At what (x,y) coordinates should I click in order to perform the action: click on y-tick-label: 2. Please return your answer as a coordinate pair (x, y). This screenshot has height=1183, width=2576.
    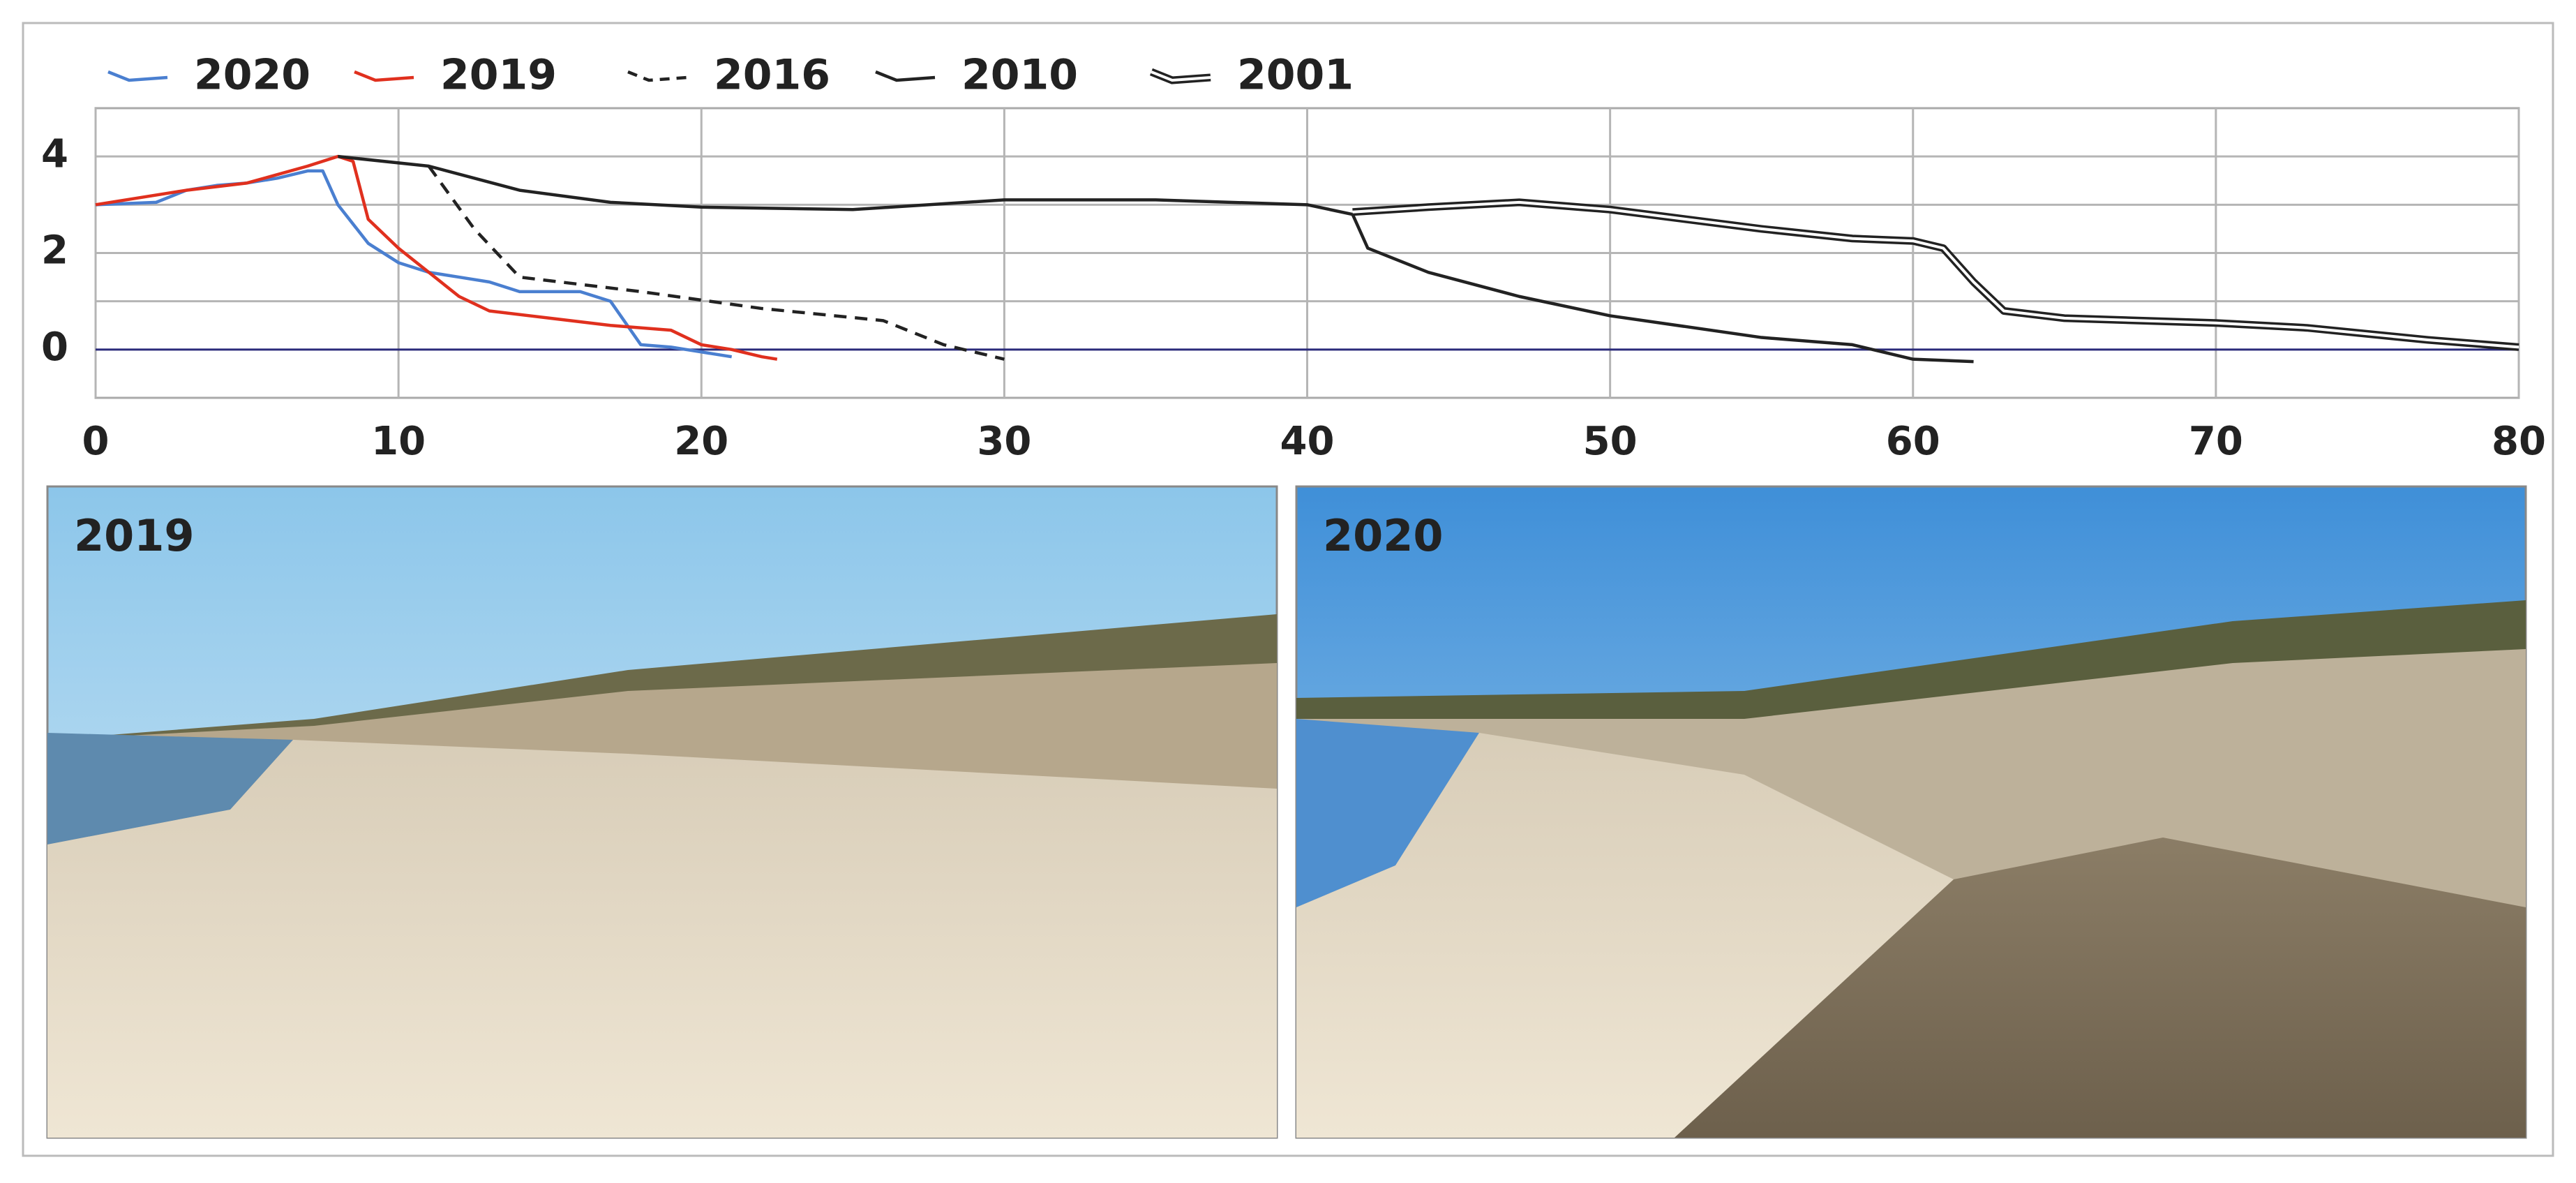
    Looking at the image, I should click on (54, 251).